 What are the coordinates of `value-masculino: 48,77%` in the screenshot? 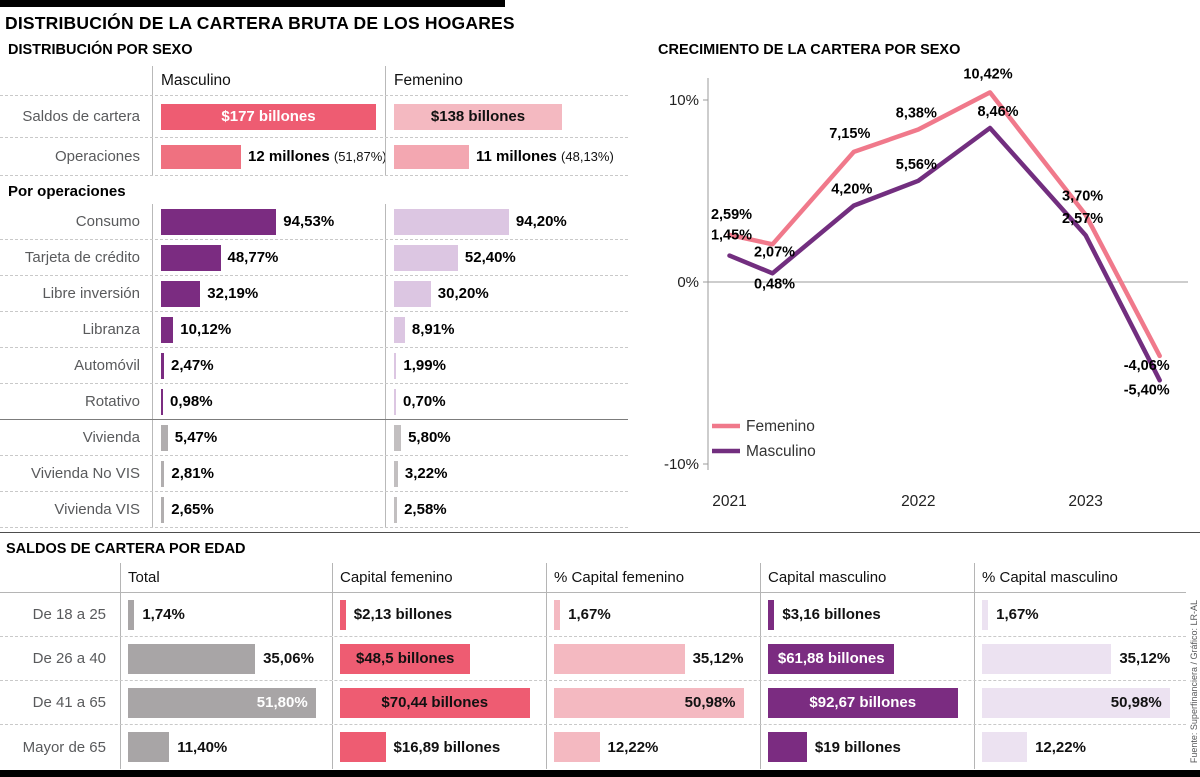 It's located at (253, 257).